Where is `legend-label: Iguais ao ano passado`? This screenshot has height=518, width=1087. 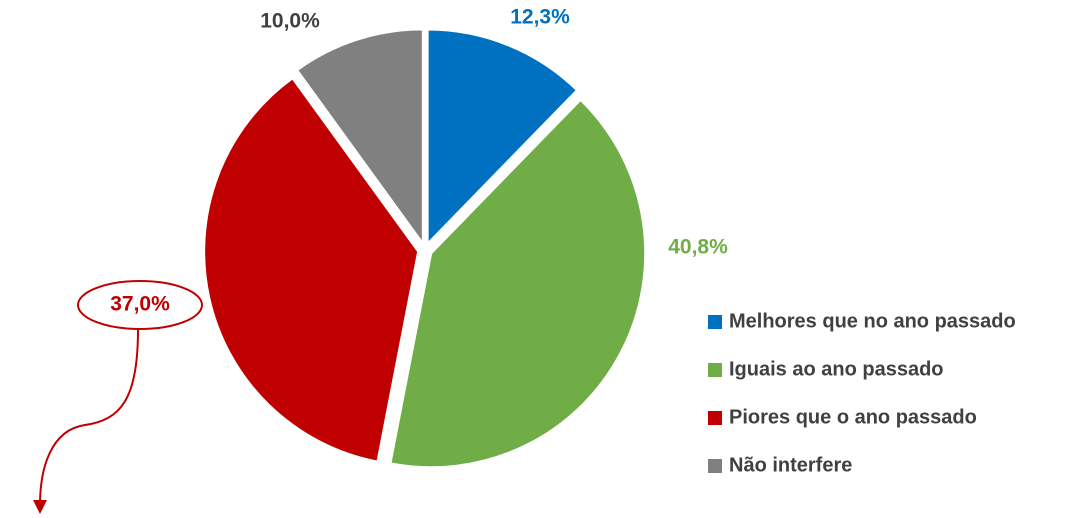
legend-label: Iguais ao ano passado is located at coordinates (836, 369).